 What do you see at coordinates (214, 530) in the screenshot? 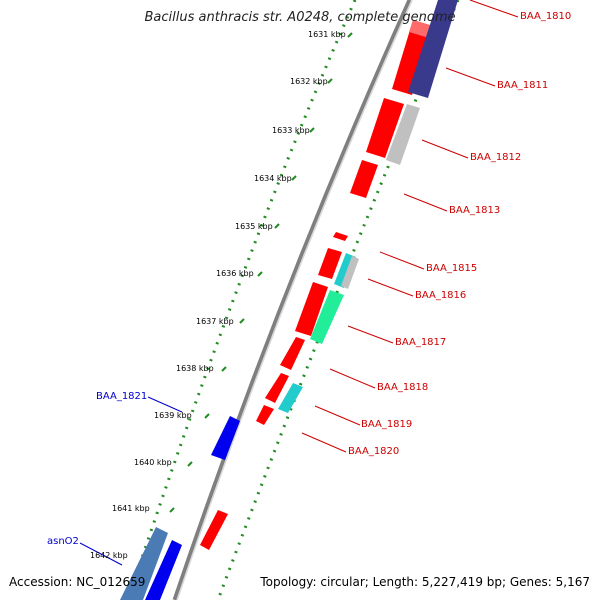
I see `gene-block-lower` at bounding box center [214, 530].